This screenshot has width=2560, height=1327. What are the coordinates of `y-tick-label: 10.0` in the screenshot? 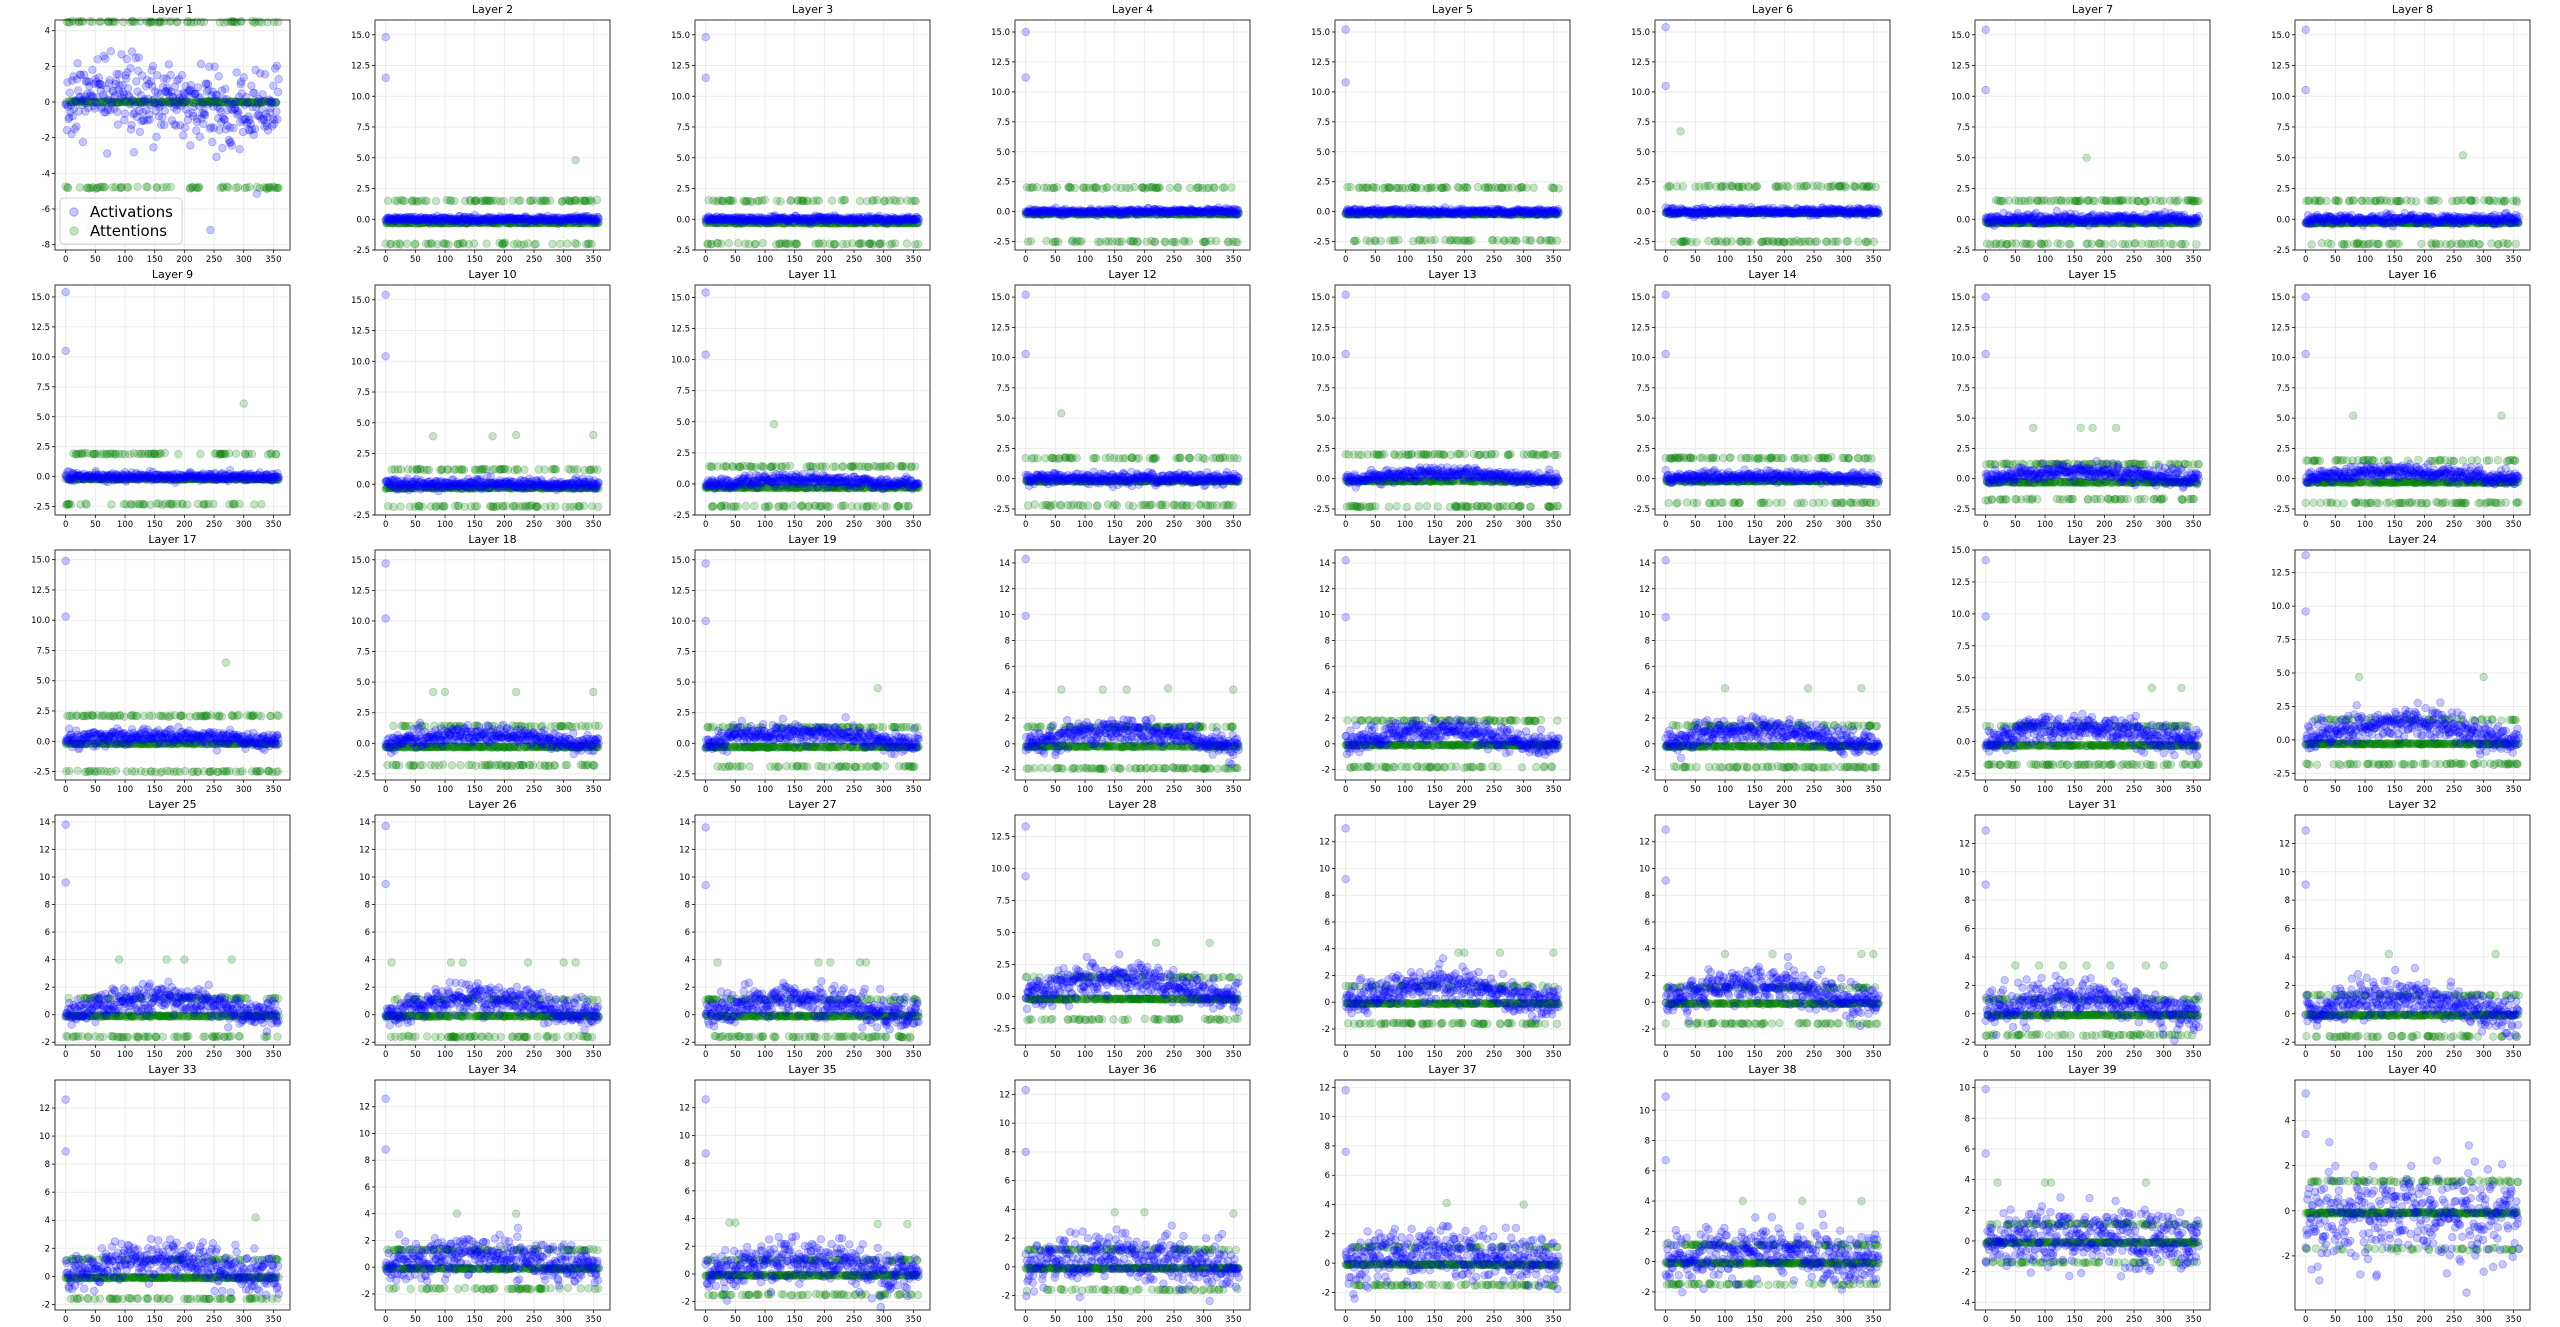 It's located at (1320, 93).